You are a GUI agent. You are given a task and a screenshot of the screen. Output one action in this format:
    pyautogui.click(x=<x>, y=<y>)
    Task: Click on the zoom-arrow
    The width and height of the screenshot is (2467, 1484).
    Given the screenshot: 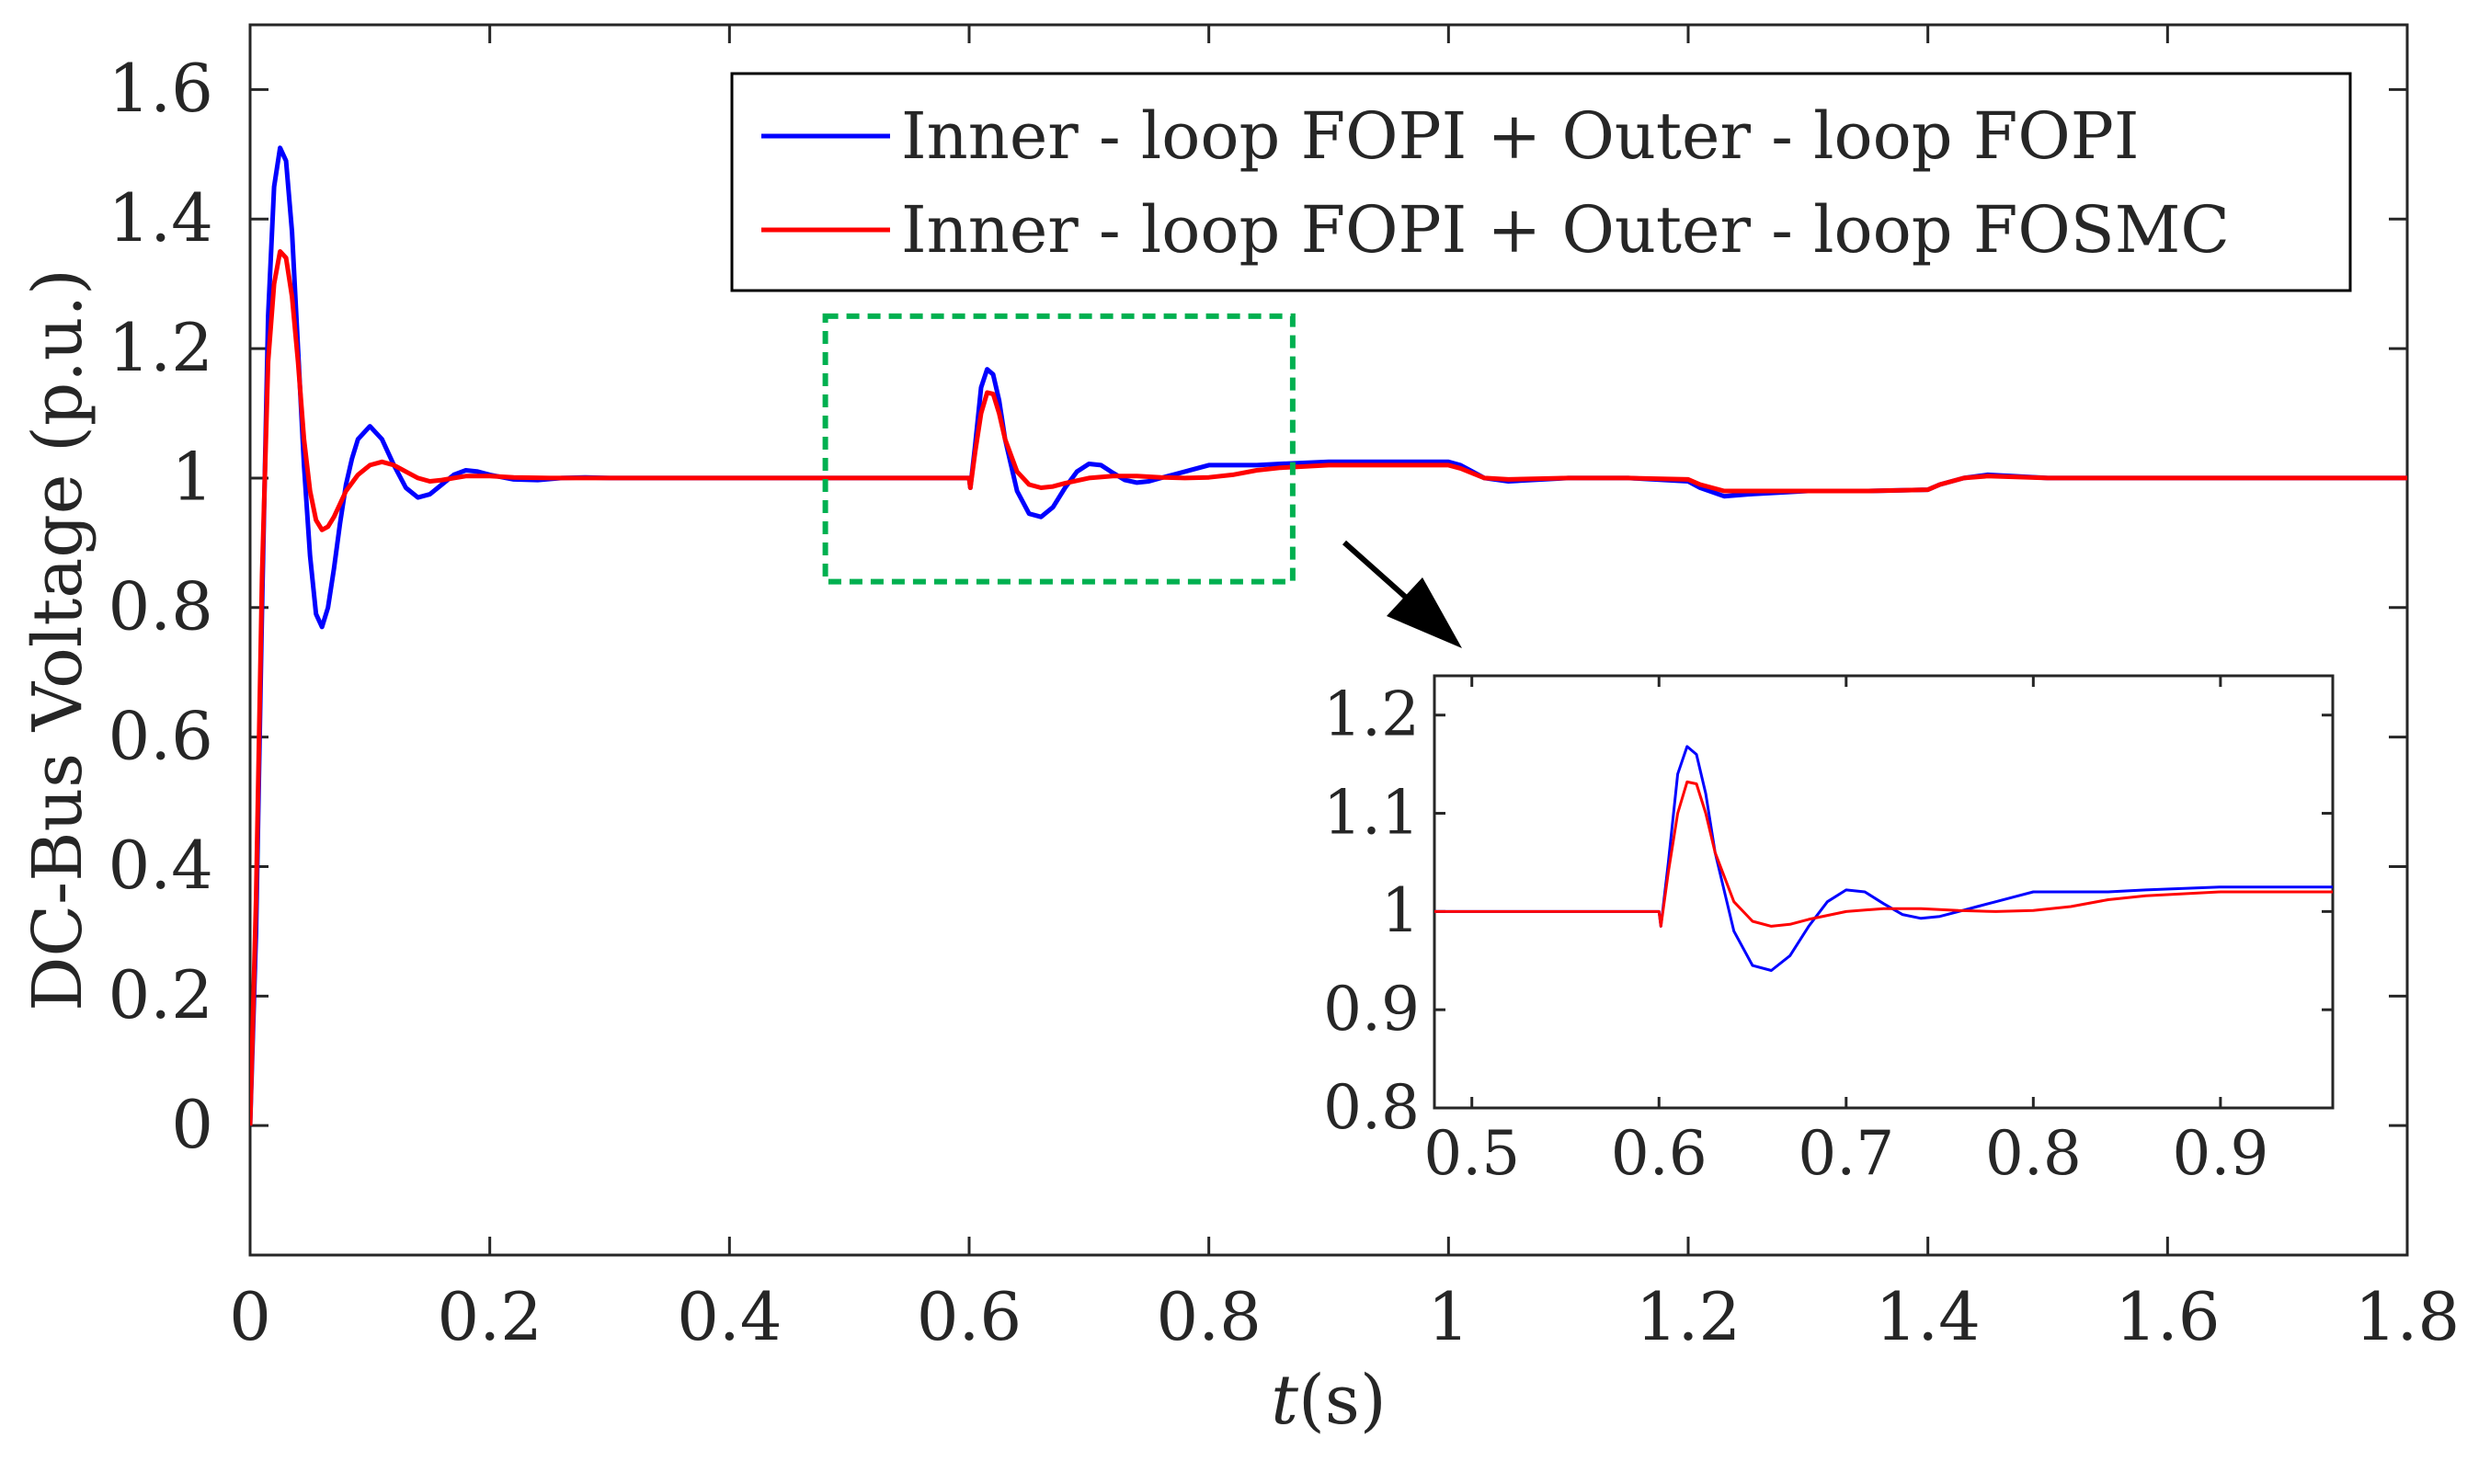 What is the action you would take?
    pyautogui.click(x=1402, y=594)
    